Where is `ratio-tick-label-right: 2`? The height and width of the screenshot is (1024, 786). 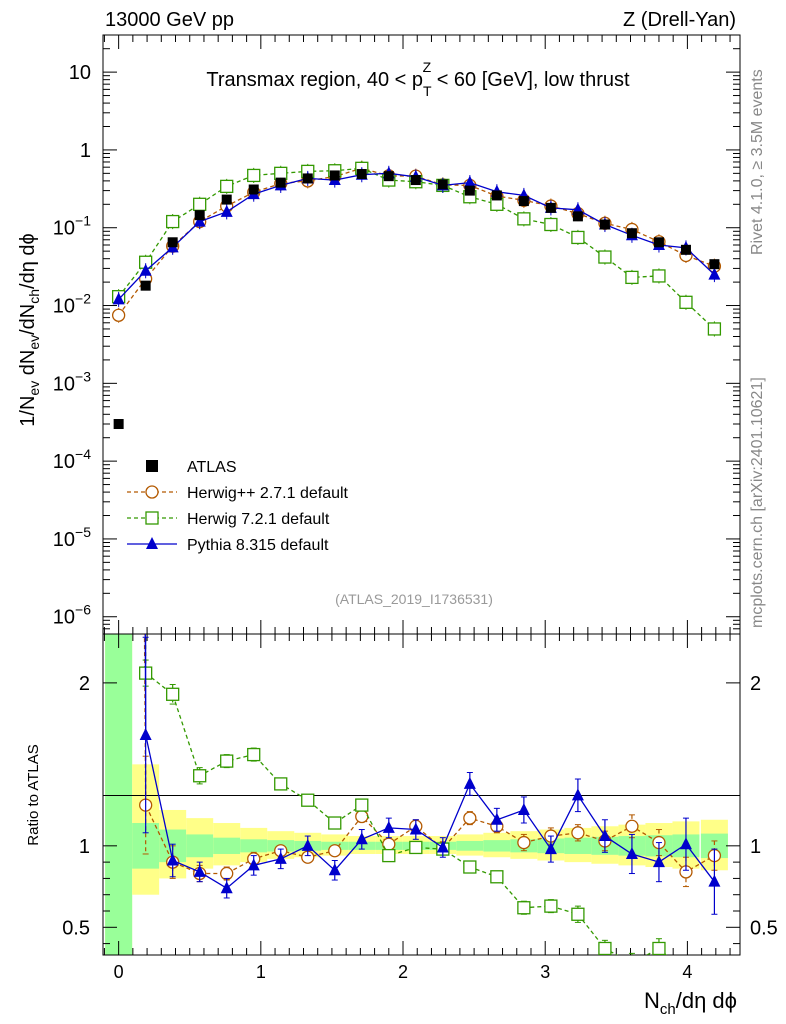
ratio-tick-label-right: 2 is located at coordinates (755, 684).